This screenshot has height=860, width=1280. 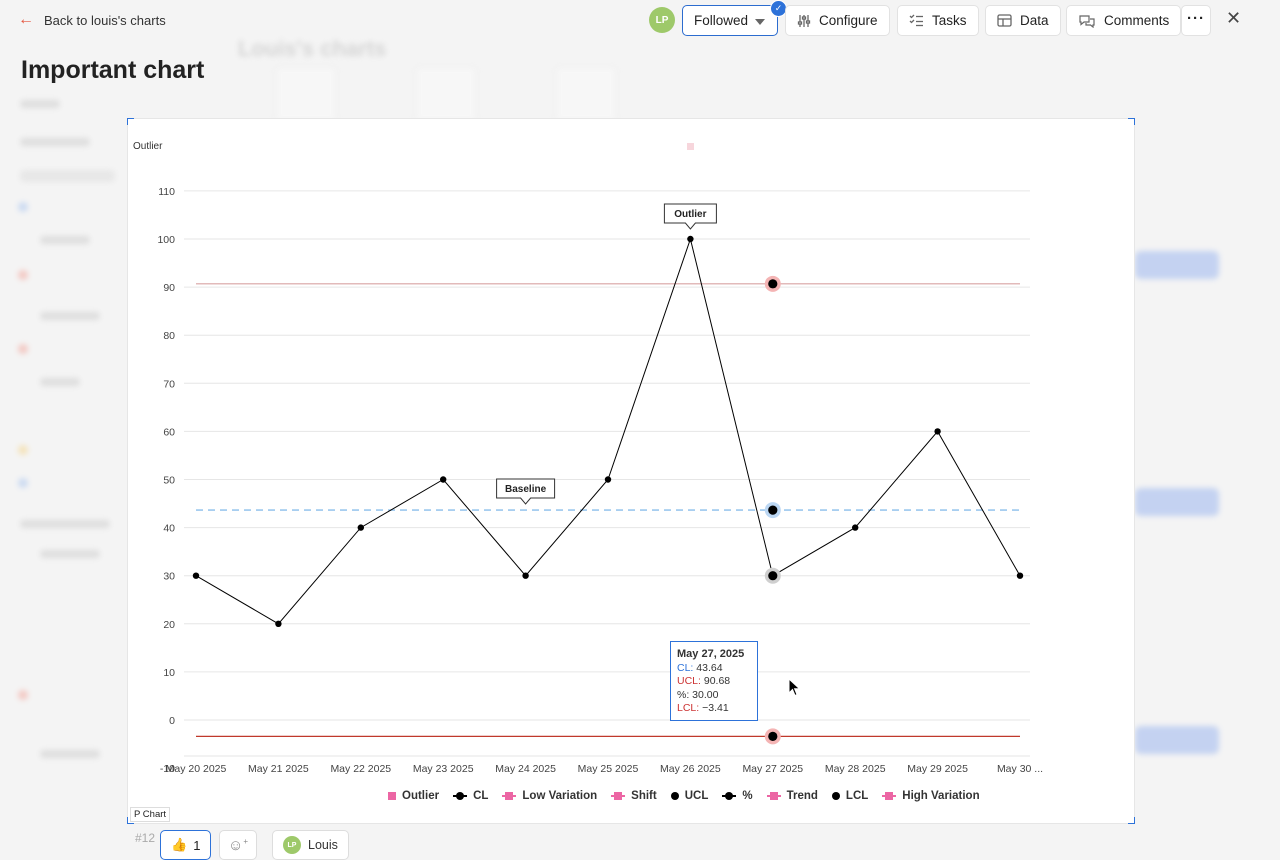 What do you see at coordinates (760, 21) in the screenshot?
I see `chevron-down-icon` at bounding box center [760, 21].